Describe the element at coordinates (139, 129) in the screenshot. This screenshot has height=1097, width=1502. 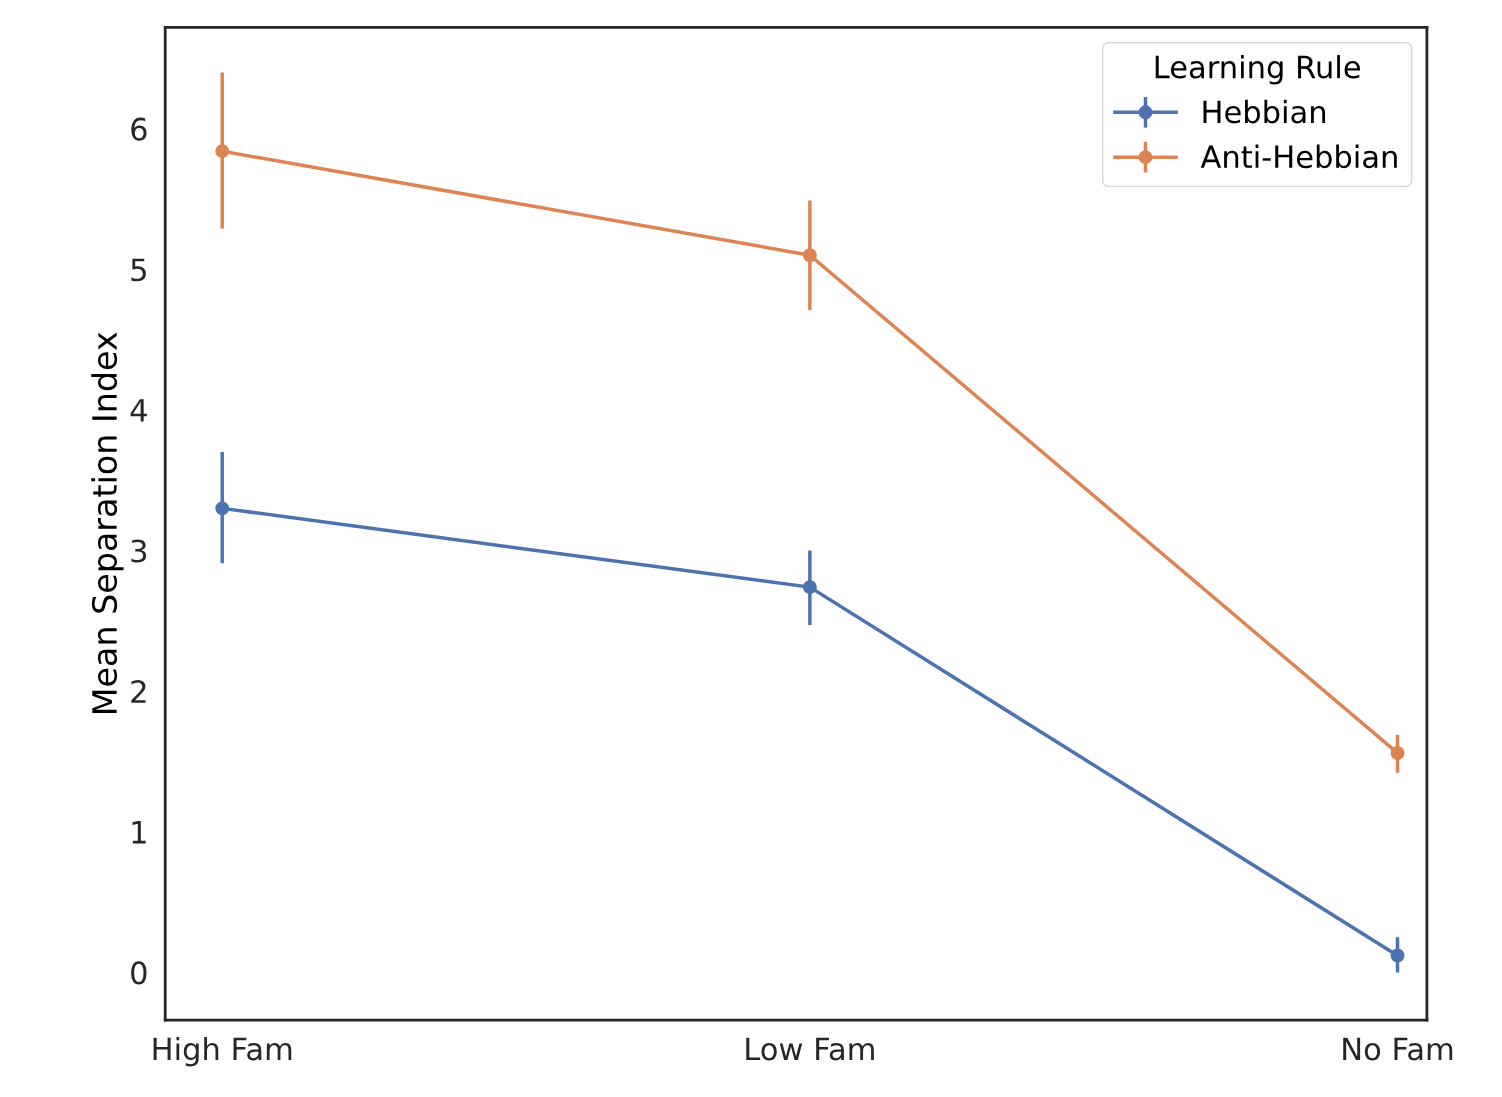
I see `y-tick-label: 6` at that location.